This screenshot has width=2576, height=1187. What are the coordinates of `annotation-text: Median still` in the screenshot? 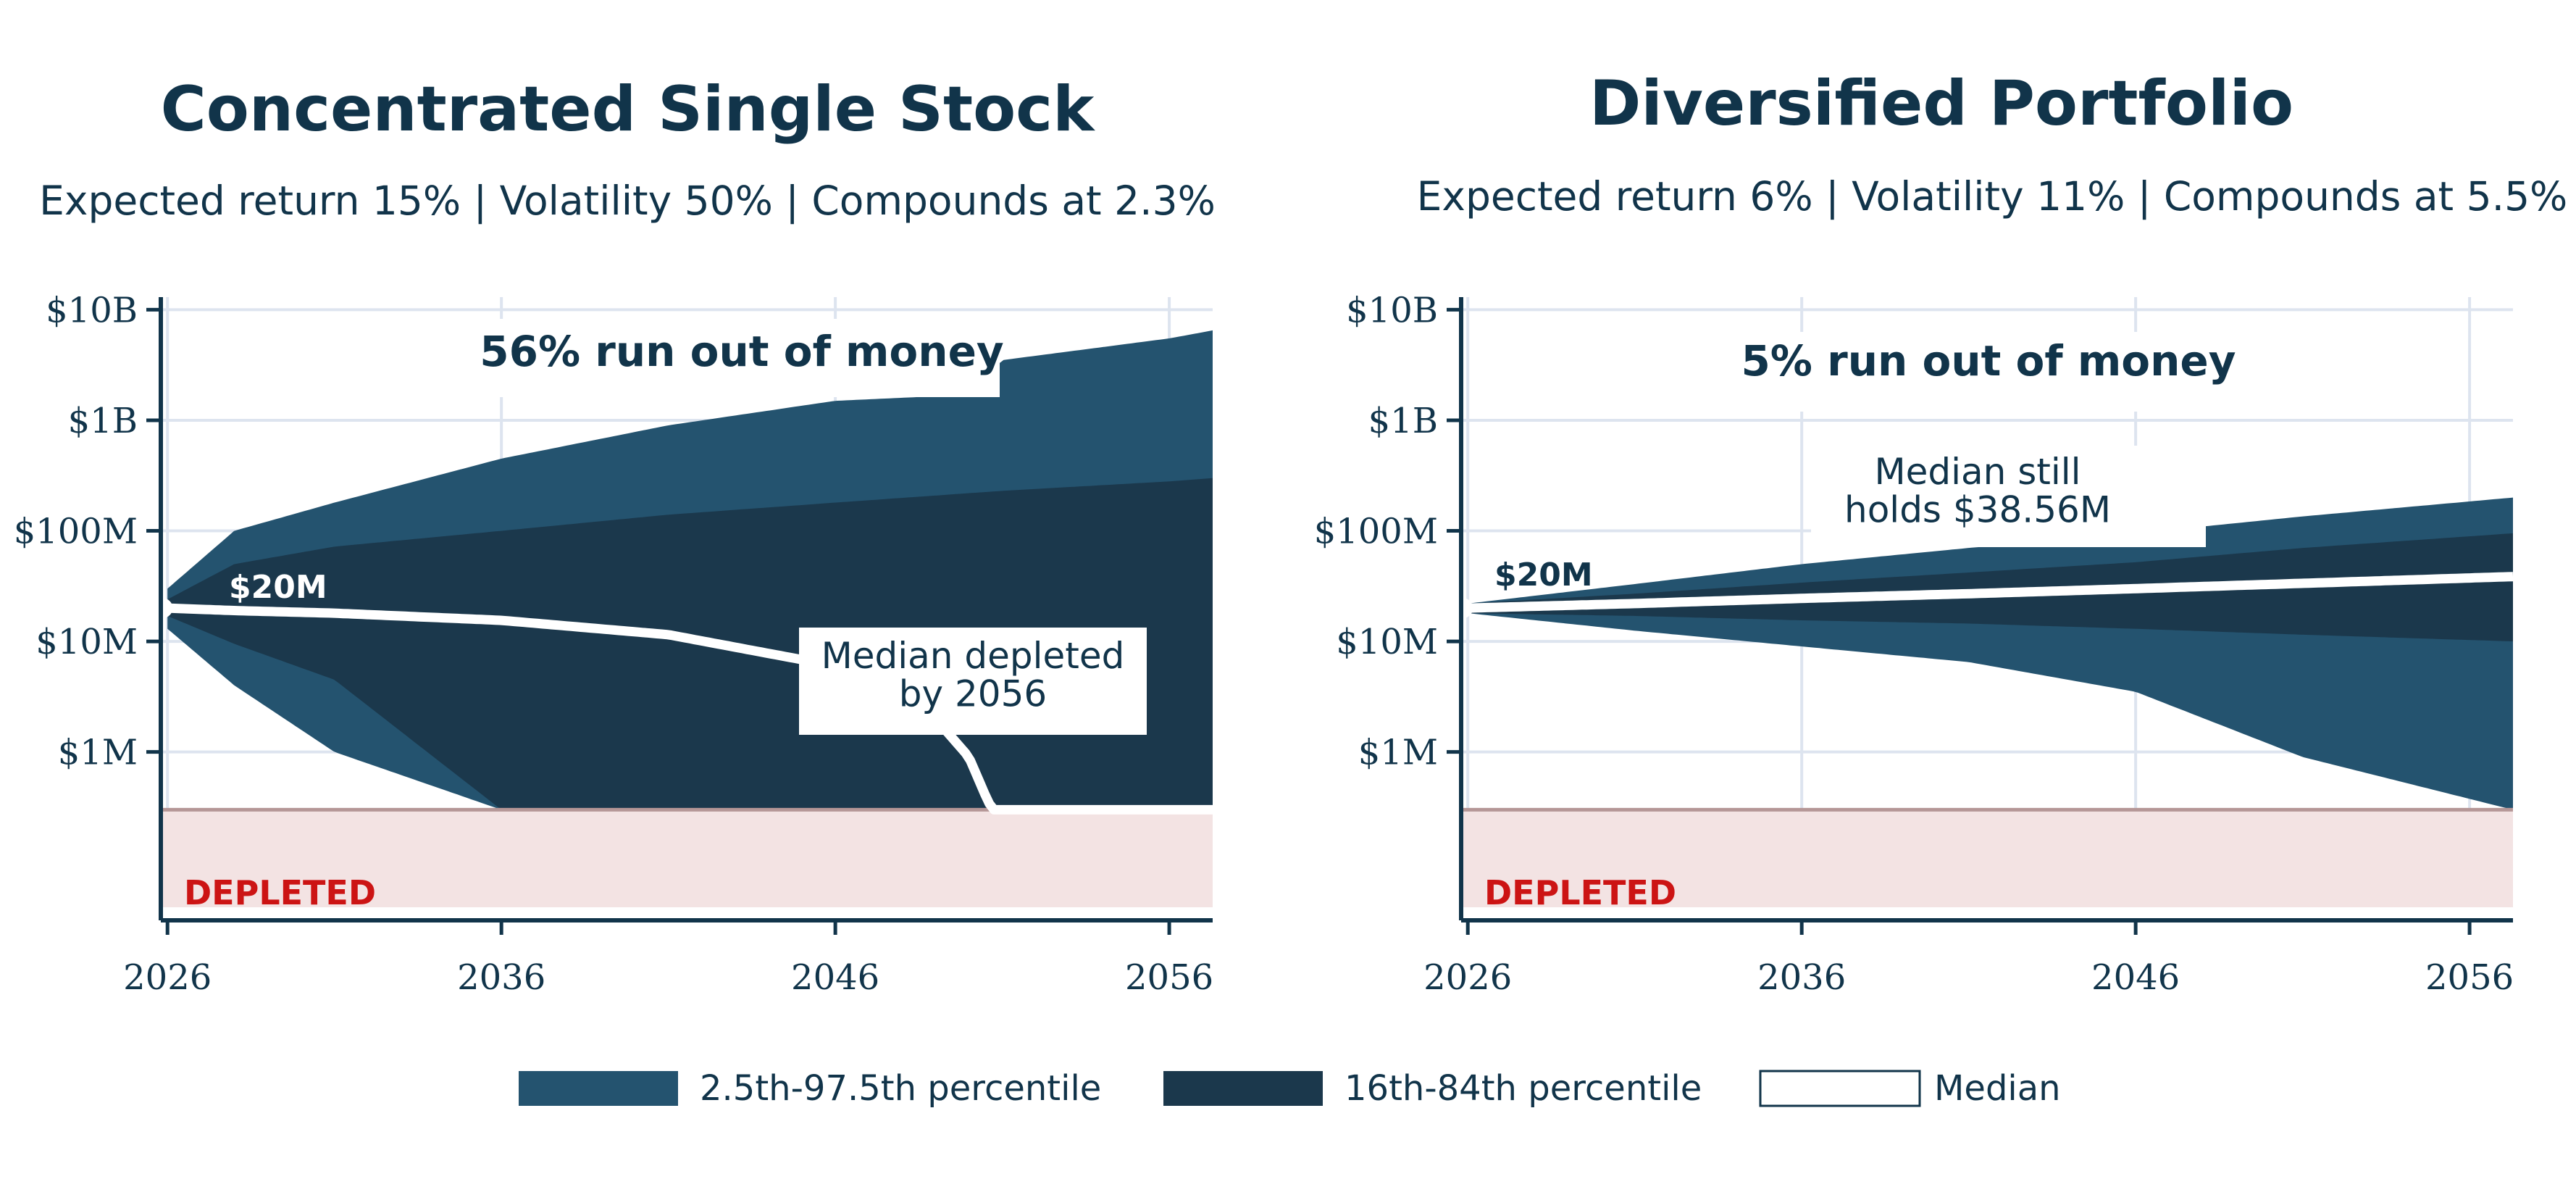 It's located at (1977, 472).